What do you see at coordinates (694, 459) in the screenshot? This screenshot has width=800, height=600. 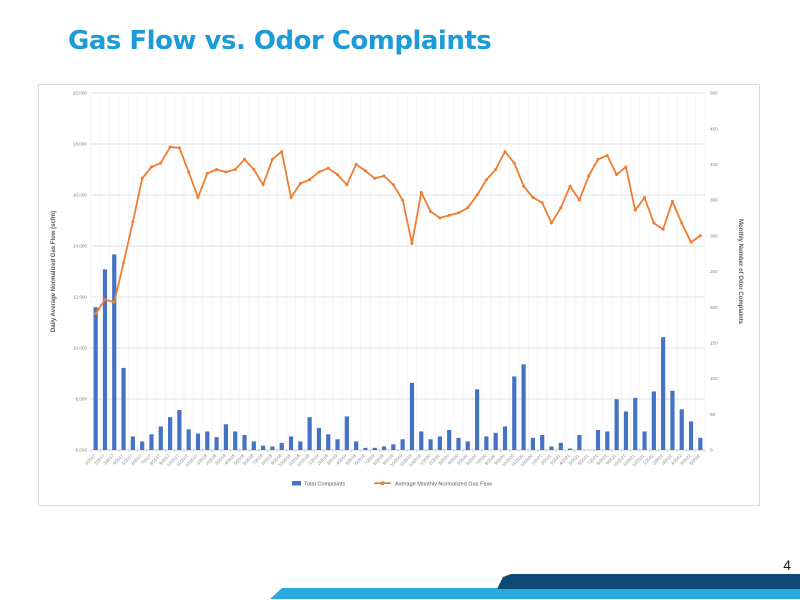 I see `x-axis-category-label: 6/2022` at bounding box center [694, 459].